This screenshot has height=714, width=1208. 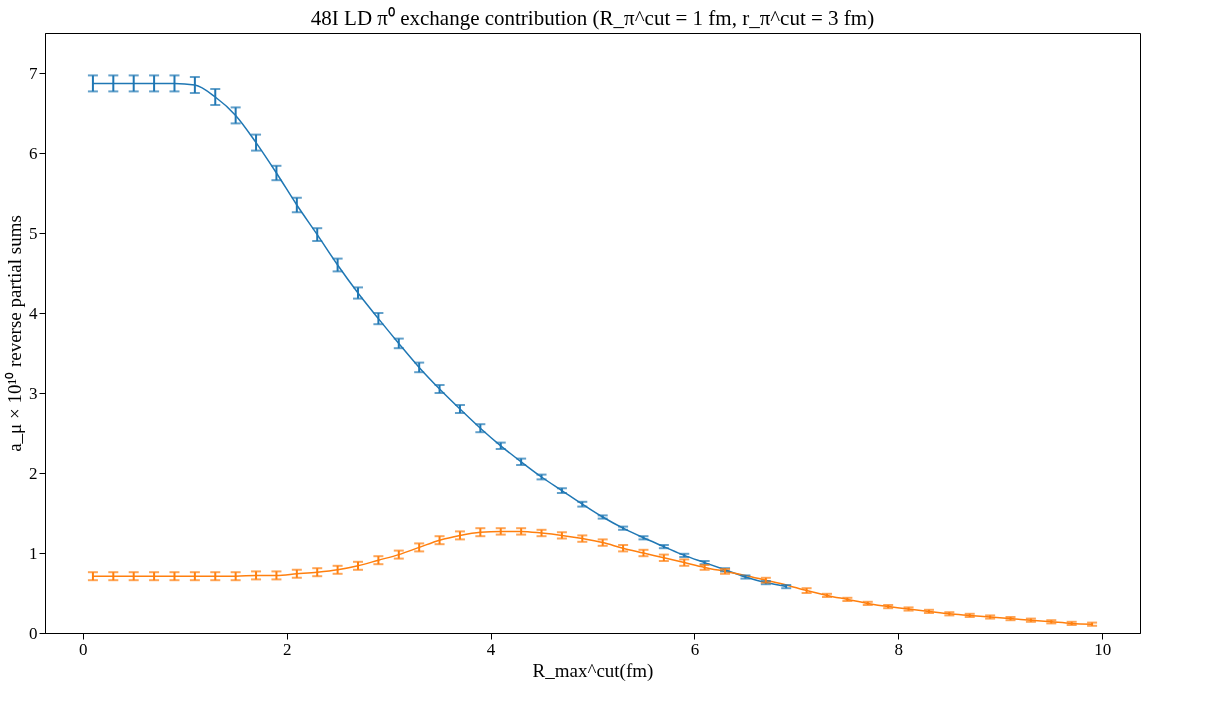 I want to click on x-tick-label: 4, so click(x=491, y=649).